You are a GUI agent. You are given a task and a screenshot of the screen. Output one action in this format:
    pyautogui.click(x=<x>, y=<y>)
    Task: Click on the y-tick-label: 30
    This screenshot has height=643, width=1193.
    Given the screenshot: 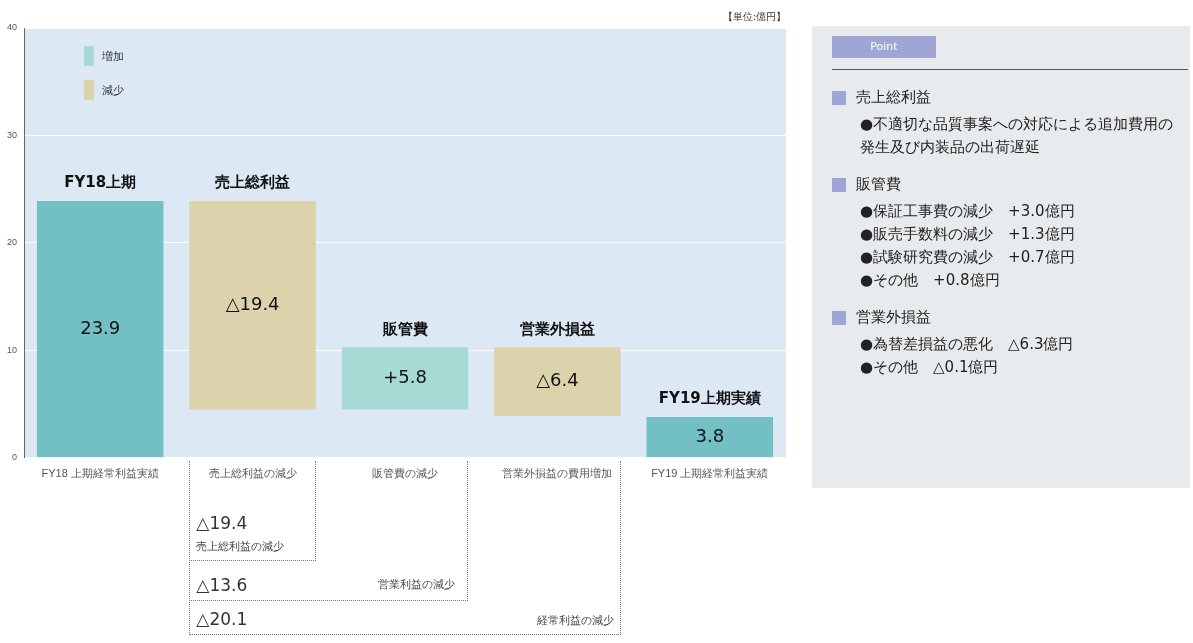 What is the action you would take?
    pyautogui.click(x=12, y=134)
    